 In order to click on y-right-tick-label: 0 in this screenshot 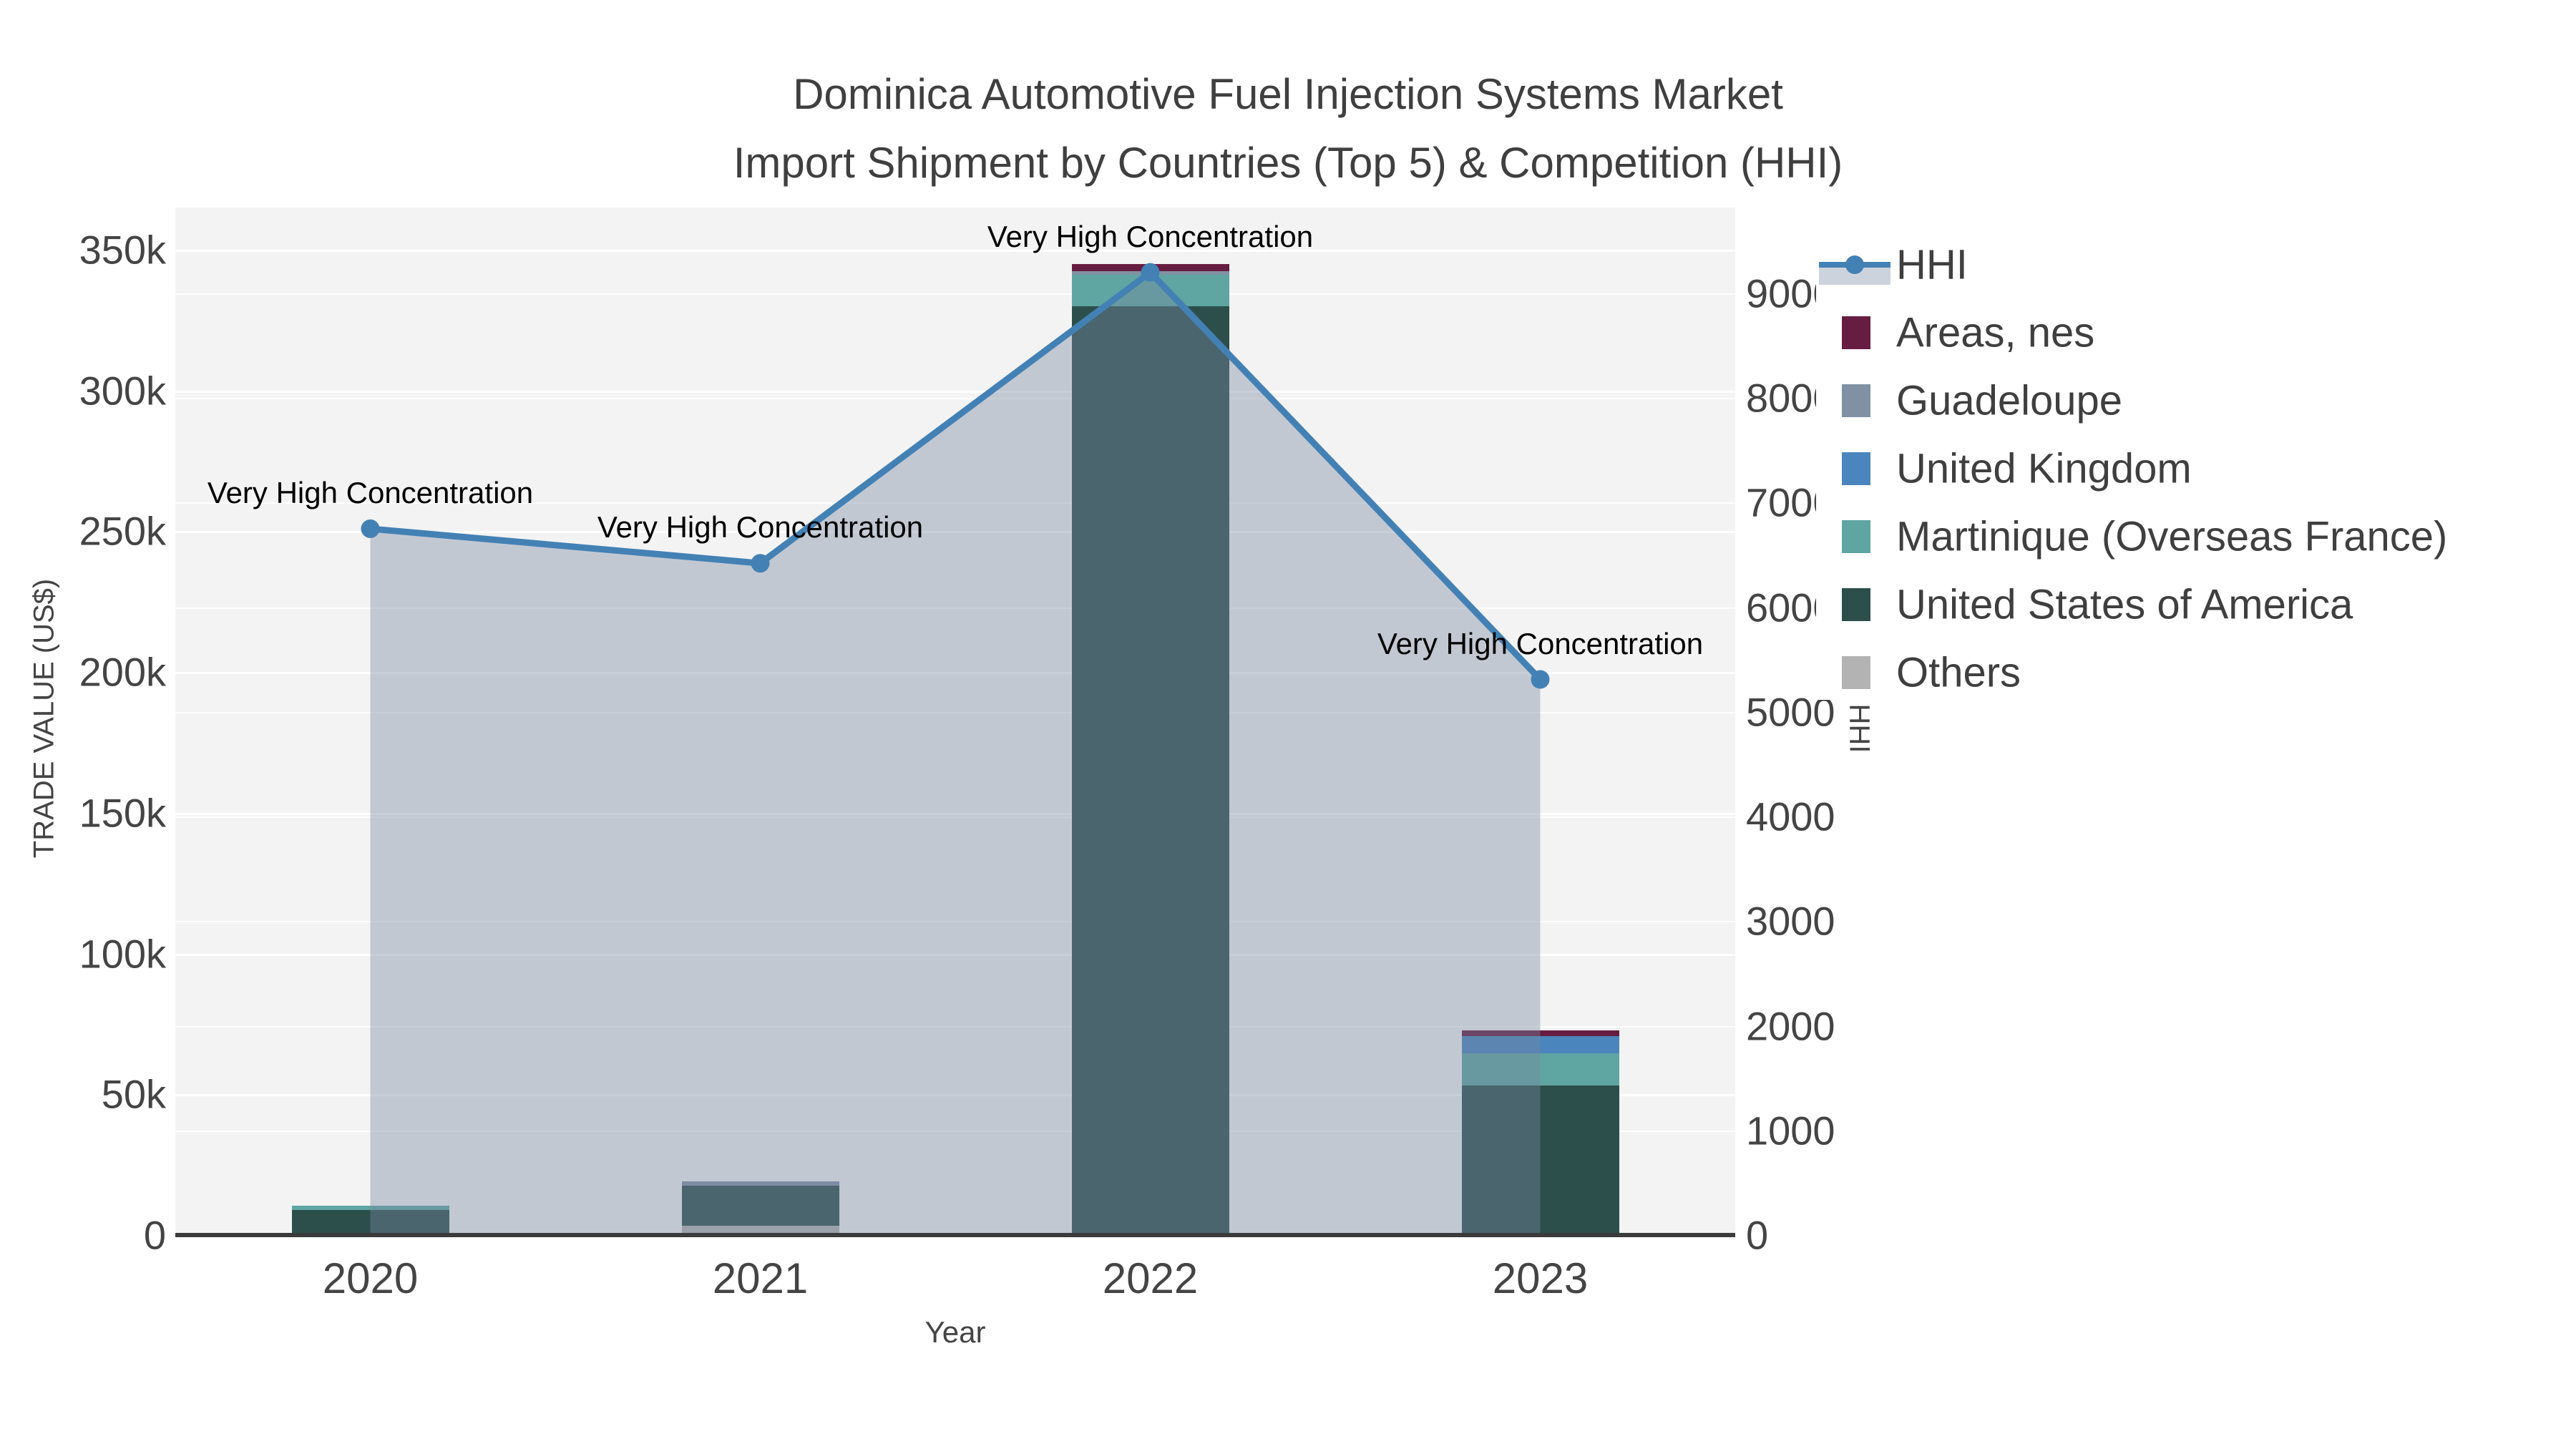, I will do `click(1758, 1235)`.